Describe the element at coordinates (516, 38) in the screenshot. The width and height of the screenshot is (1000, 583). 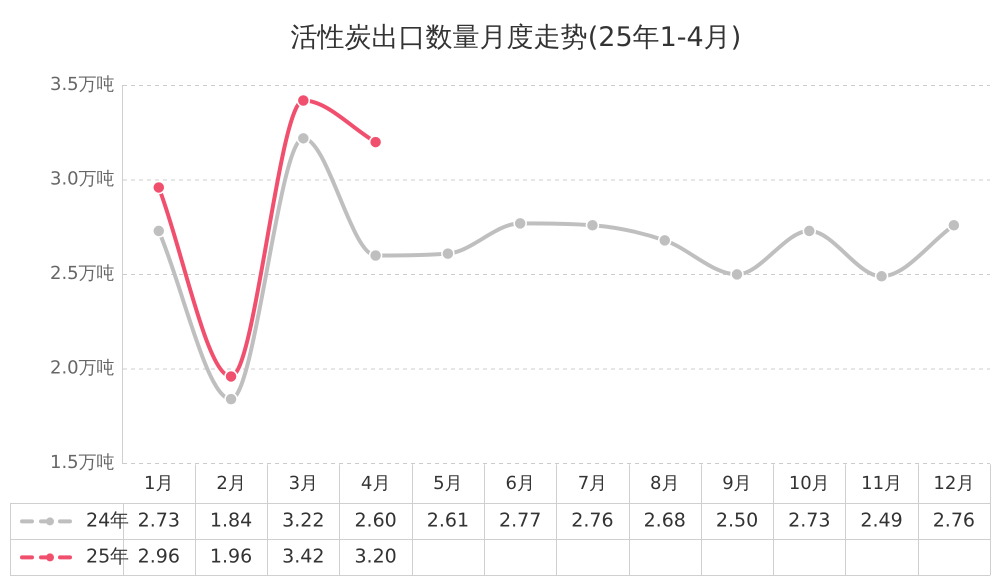
I see `chart-title: 活性炭出口数量月度走势(25年1-4月)` at that location.